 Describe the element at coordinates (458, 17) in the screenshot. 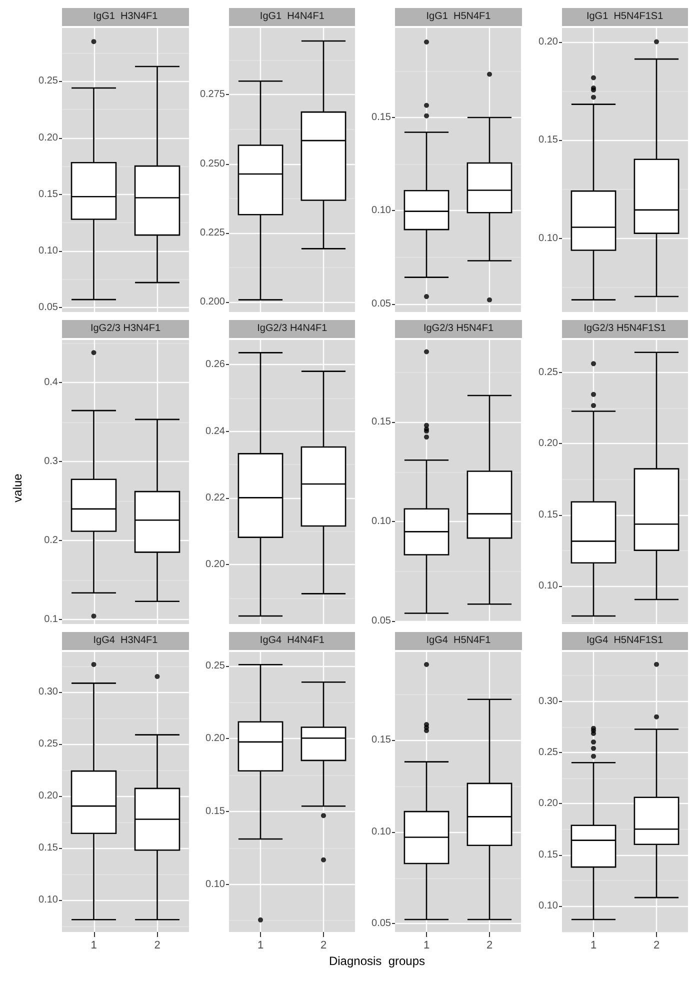

I see `chart-title: IgG1 H5N4F1` at that location.